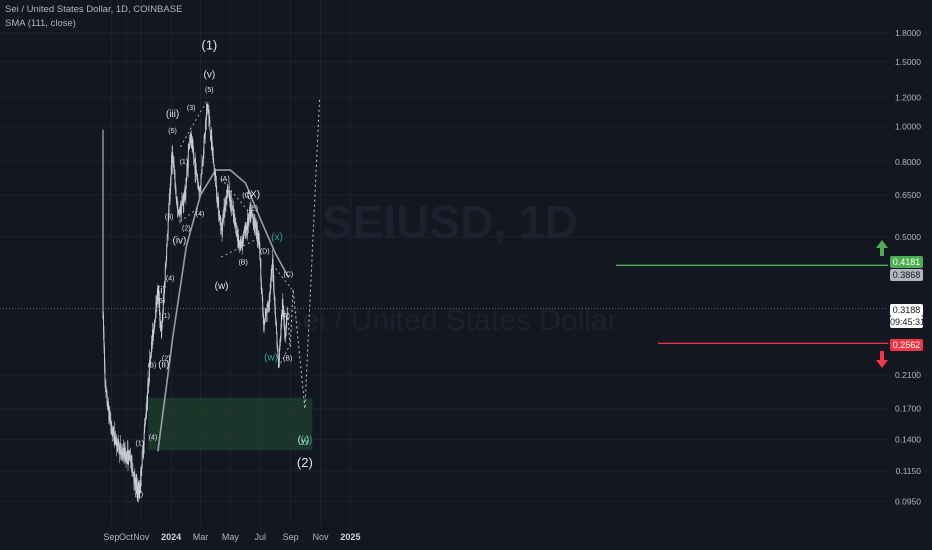 The image size is (932, 550). Describe the element at coordinates (200, 214) in the screenshot. I see `wave-label: (4)` at that location.